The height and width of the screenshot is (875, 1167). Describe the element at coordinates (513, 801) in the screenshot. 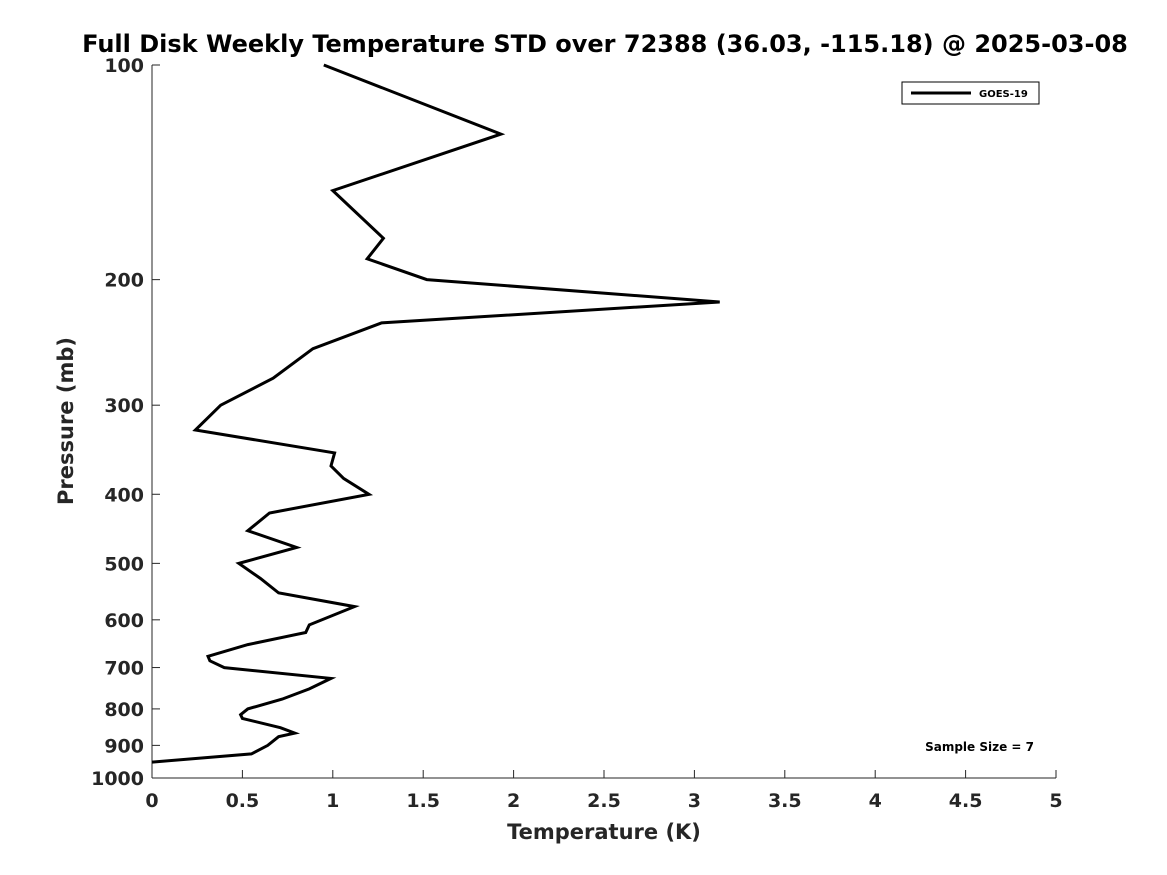

I see `x-tick-label: 2` at that location.